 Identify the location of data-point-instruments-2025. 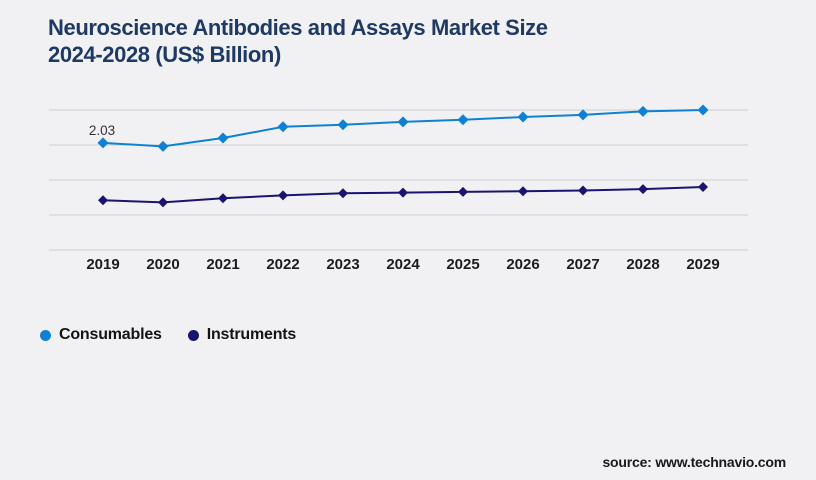
(463, 191).